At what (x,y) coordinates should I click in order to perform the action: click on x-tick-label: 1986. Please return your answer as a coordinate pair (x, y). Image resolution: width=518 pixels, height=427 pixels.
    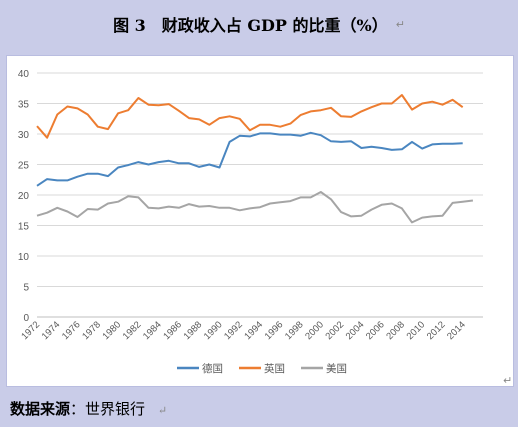
    Looking at the image, I should click on (172, 330).